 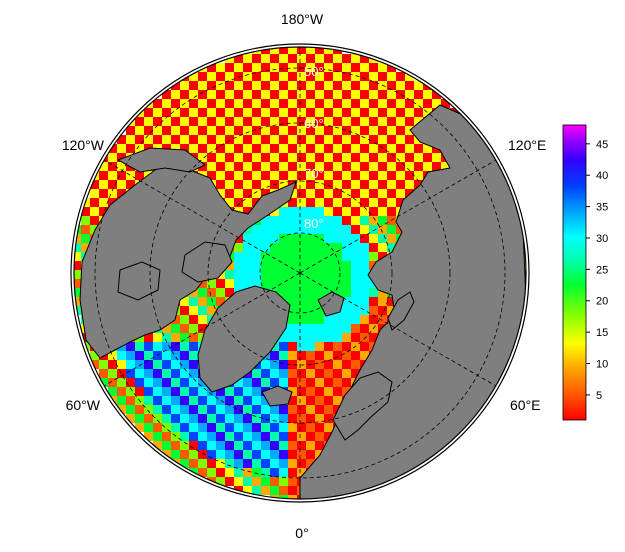 What do you see at coordinates (331, 304) in the screenshot?
I see `svalbard-island` at bounding box center [331, 304].